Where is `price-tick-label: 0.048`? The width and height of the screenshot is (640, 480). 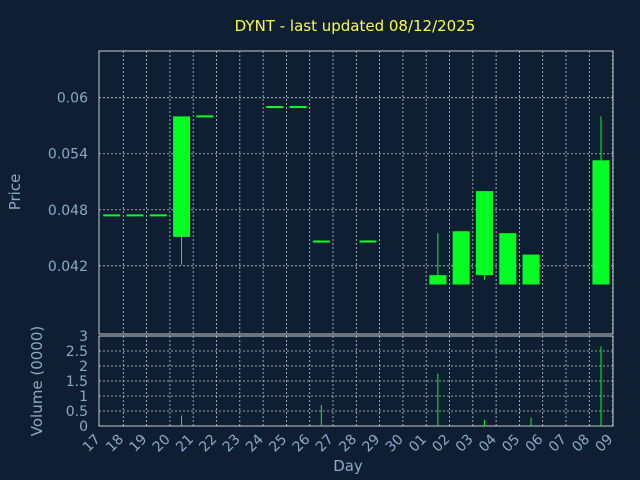
price-tick-label: 0.048 is located at coordinates (68, 211).